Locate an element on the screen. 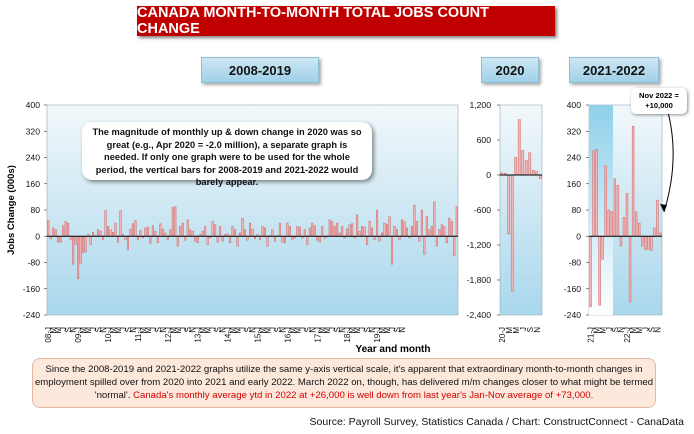 The width and height of the screenshot is (694, 434). nov-callout-line2: +10,000 is located at coordinates (659, 105).